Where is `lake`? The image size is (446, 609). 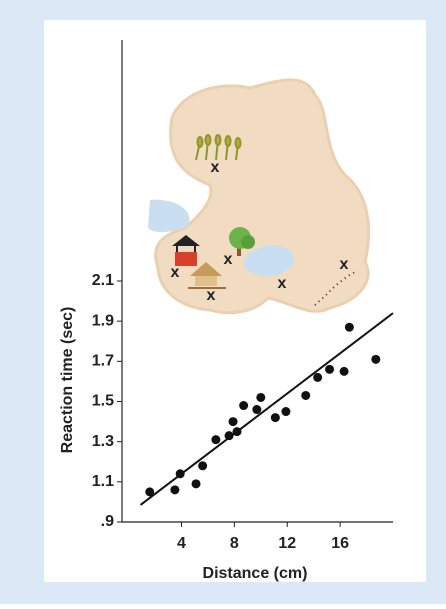 lake is located at coordinates (268, 261).